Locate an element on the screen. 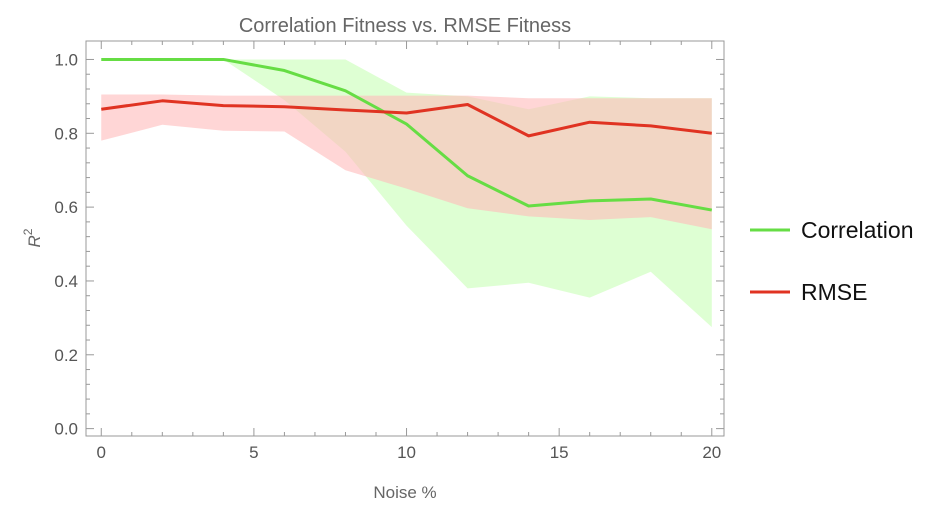 This screenshot has width=936, height=522. legend: Correlation RMSE is located at coordinates (832, 261).